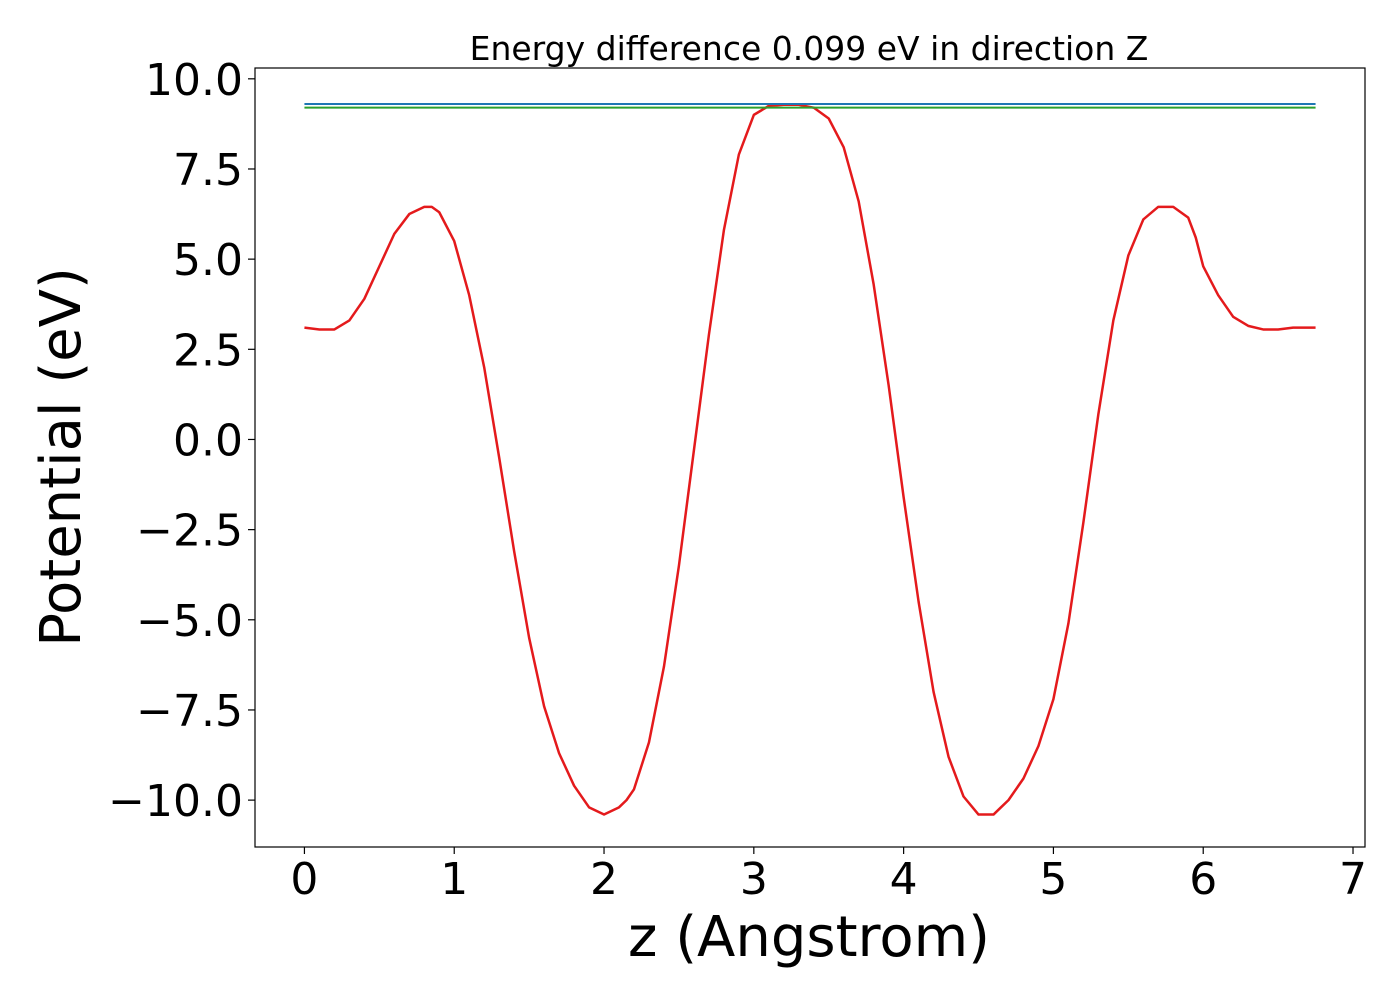 Image resolution: width=1400 pixels, height=1000 pixels. Describe the element at coordinates (904, 879) in the screenshot. I see `x-tick-label: 4` at that location.